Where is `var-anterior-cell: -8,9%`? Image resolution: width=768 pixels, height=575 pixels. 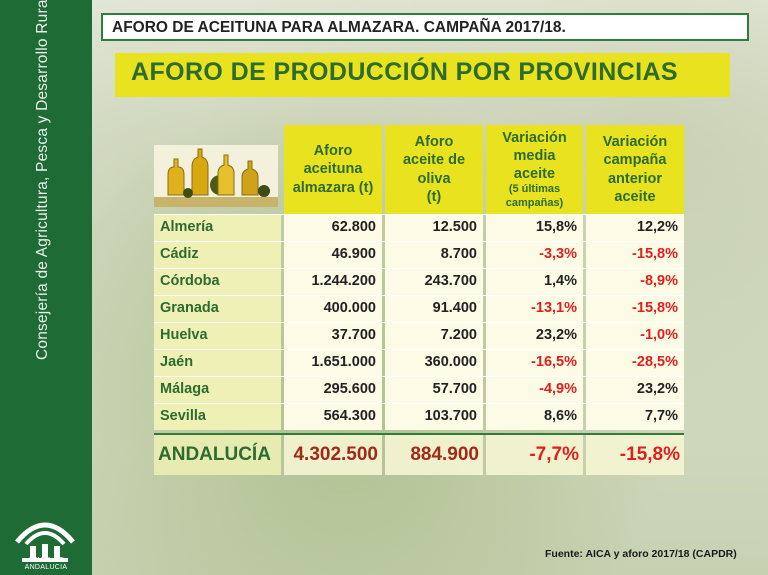
var-anterior-cell: -8,9% is located at coordinates (635, 282).